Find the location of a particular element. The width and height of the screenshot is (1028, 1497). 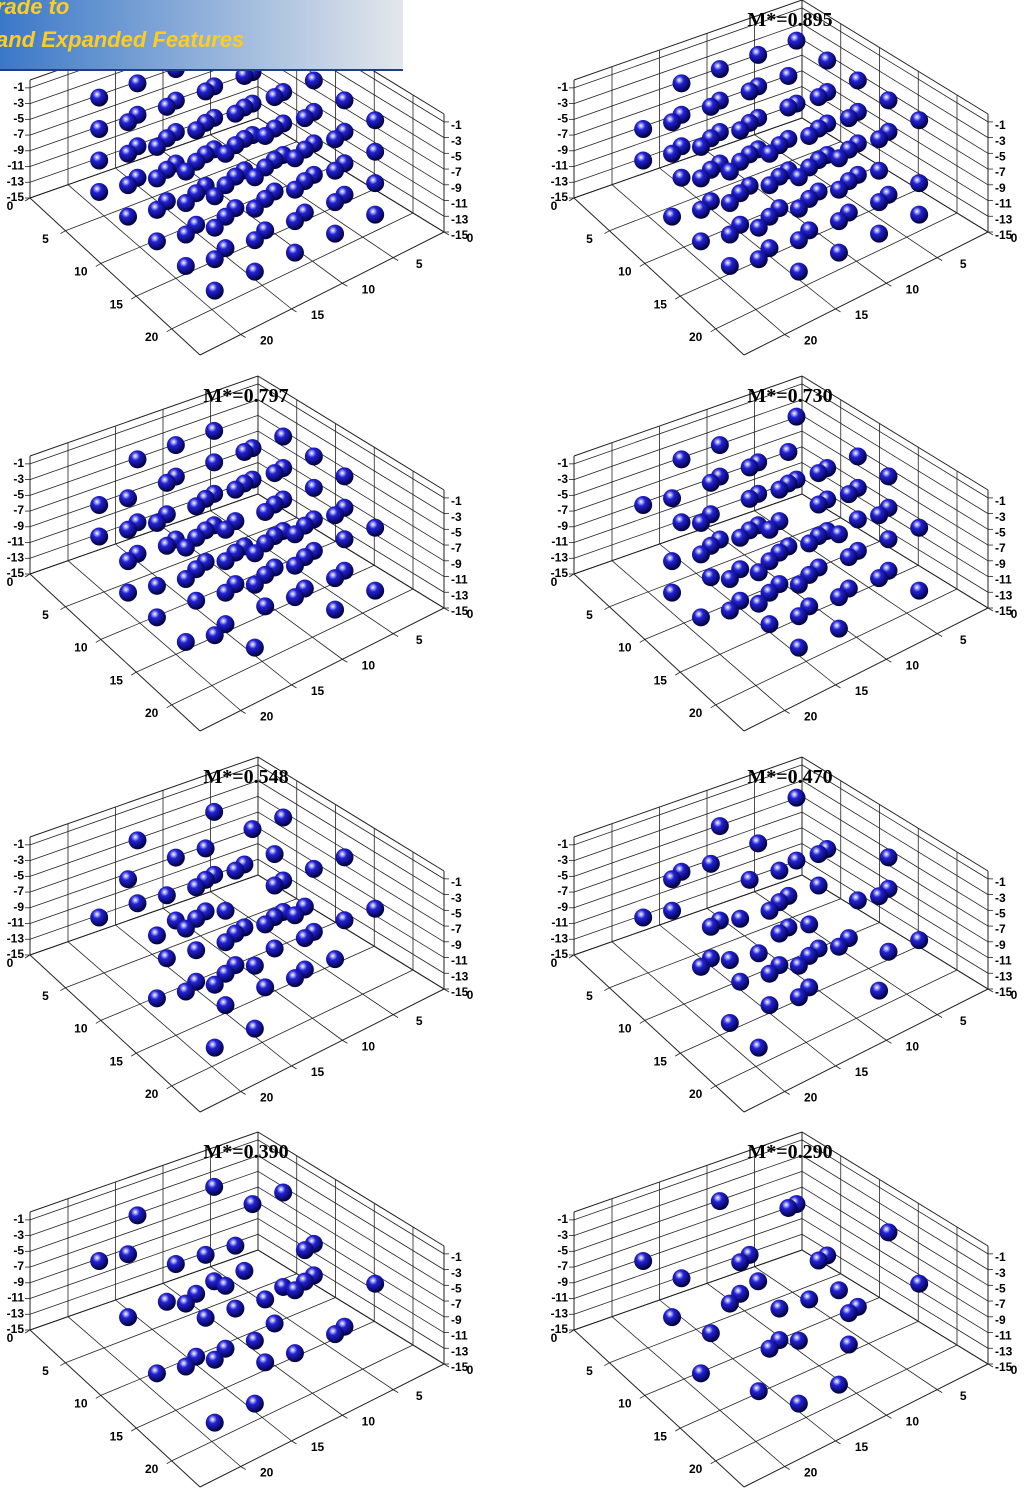

z-tick-label: -13 is located at coordinates (1004, 976).